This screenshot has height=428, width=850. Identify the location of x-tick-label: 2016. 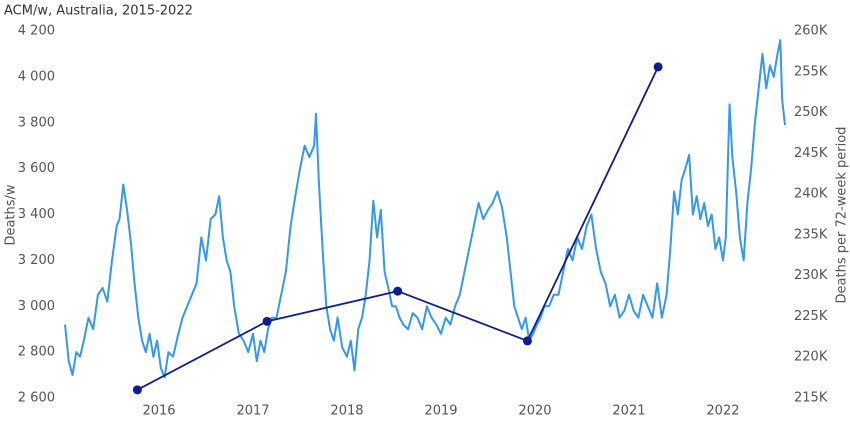
(158, 411).